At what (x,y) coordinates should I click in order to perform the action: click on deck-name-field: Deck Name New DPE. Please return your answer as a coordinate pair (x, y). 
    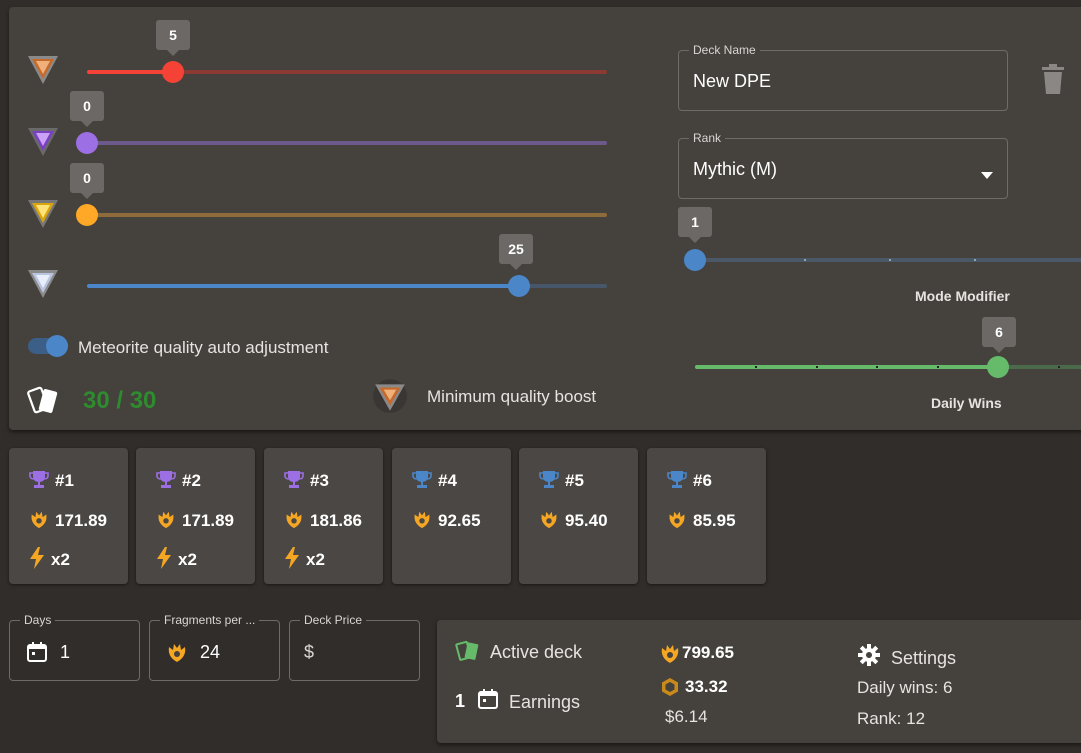
    Looking at the image, I should click on (843, 77).